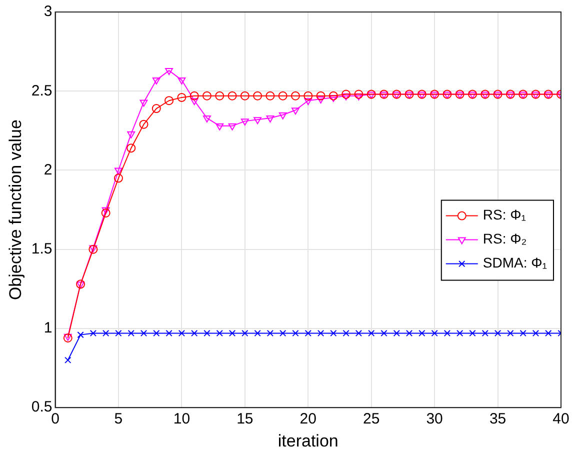  I want to click on y-tick-label: 2.5, so click(41, 91).